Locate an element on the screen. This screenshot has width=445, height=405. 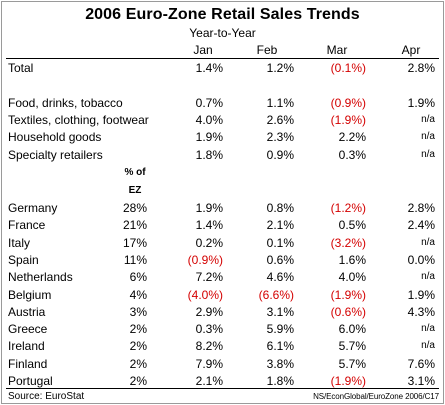
footer-rule is located at coordinates (222, 388).